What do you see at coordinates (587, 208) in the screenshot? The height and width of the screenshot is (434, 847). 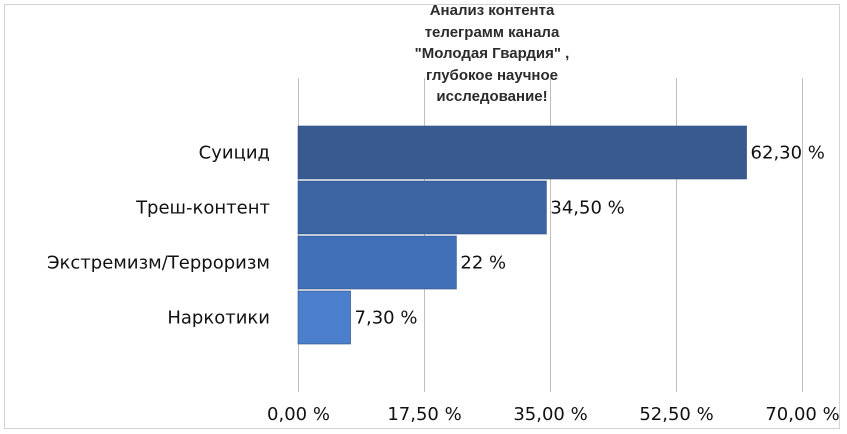 I see `value-label: 34,50 %` at bounding box center [587, 208].